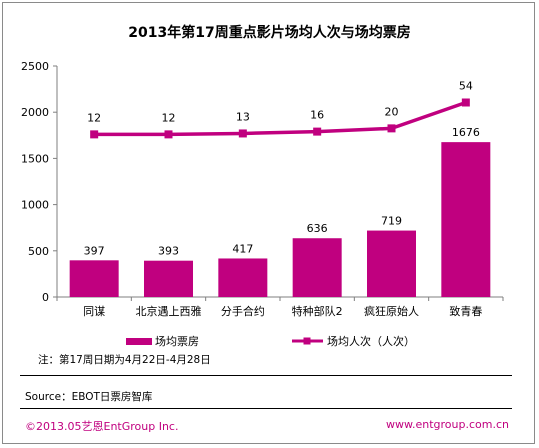 The image size is (539, 448). I want to click on x-category-label: 特种部队2, so click(317, 311).